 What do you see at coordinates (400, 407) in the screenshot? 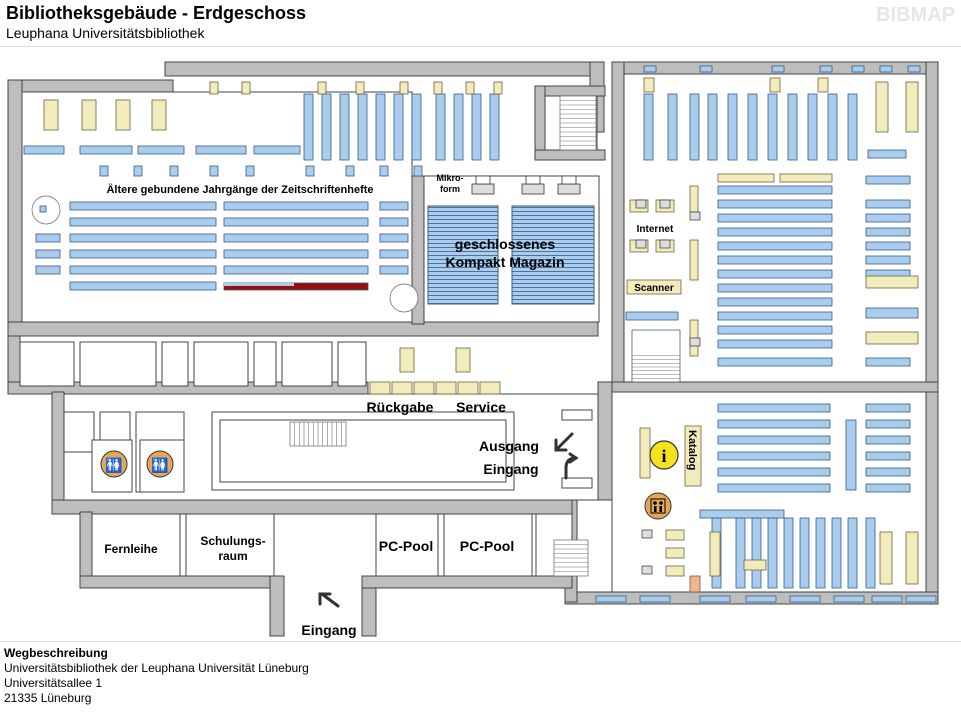
I see `label-rueckgabe: Rückgabe` at bounding box center [400, 407].